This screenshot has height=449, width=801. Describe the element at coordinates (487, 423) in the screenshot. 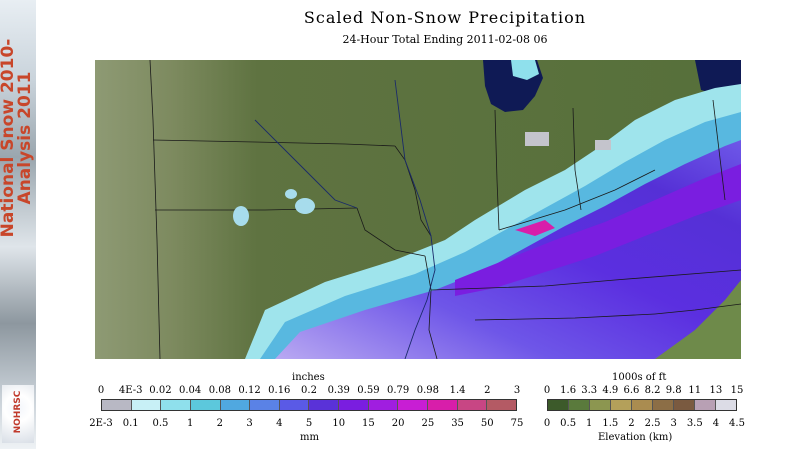

I see `scale-bottom-tick: 50` at that location.